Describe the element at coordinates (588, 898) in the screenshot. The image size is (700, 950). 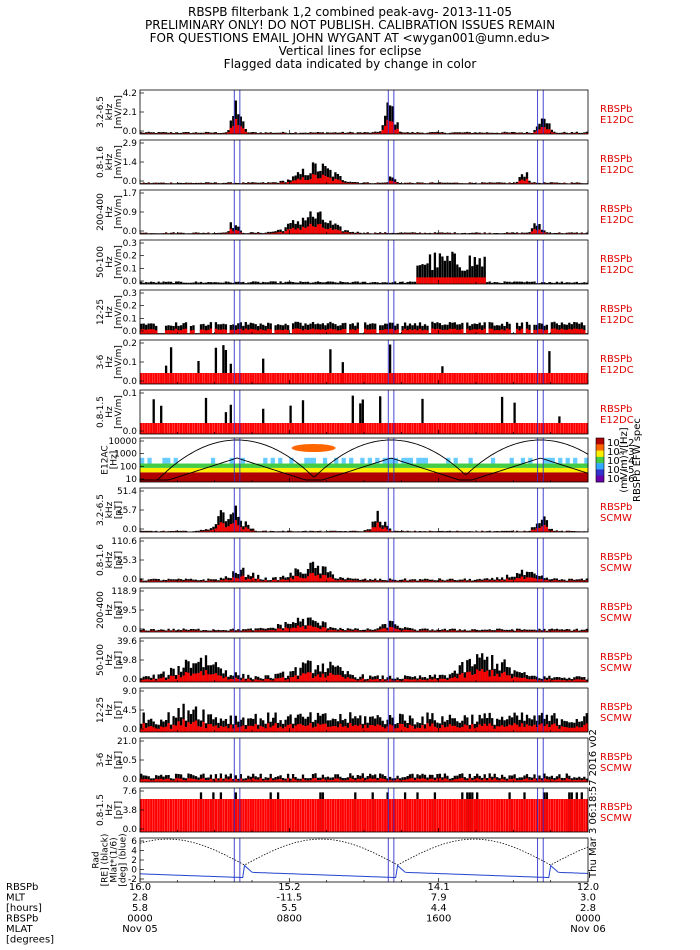
I see `footer-value: 3.0` at that location.